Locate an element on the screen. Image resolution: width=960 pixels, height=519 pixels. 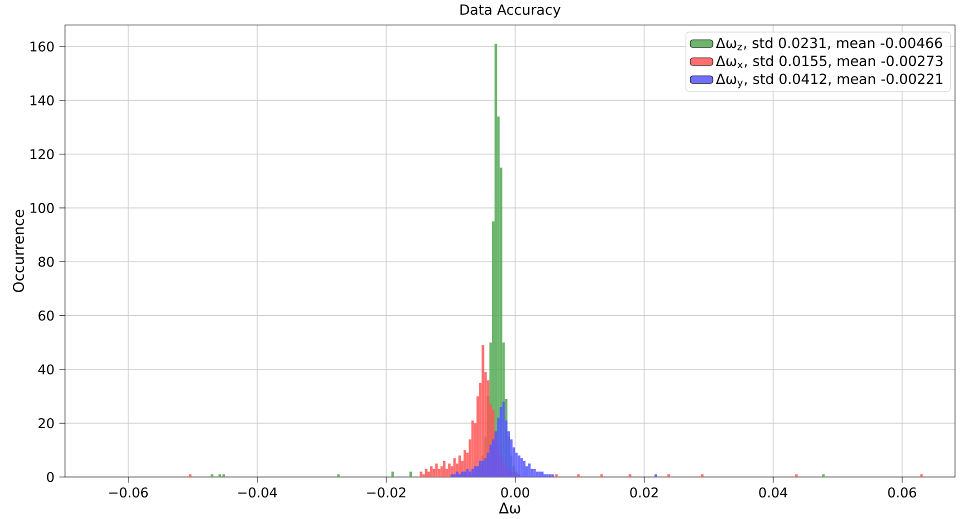
y-tick-label: 40 is located at coordinates (46, 369).